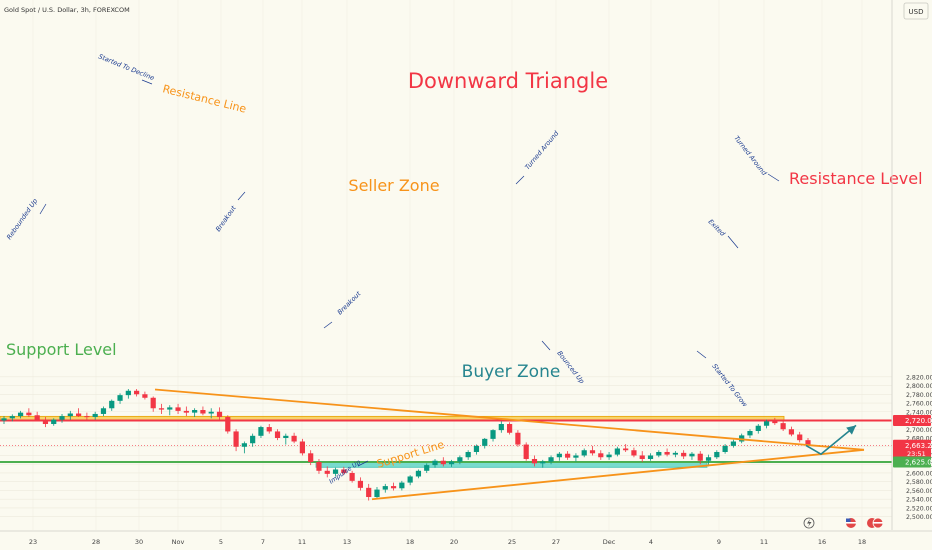 The height and width of the screenshot is (550, 932). I want to click on annotation-turned-around-1: Turned Around, so click(541, 150).